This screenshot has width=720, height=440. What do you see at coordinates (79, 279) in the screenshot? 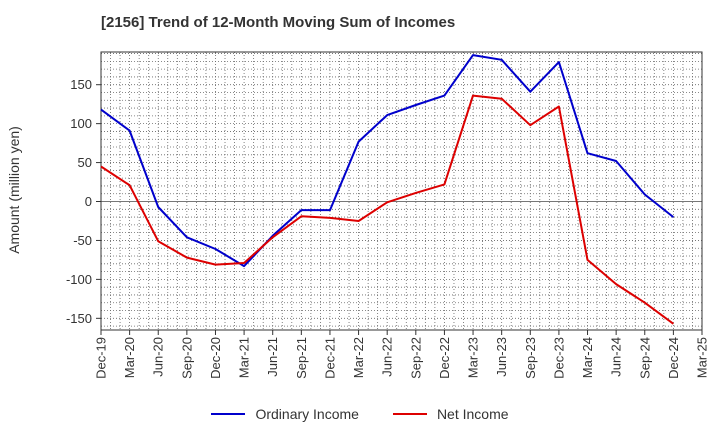
I see `y-tick-label: -100` at bounding box center [79, 279].